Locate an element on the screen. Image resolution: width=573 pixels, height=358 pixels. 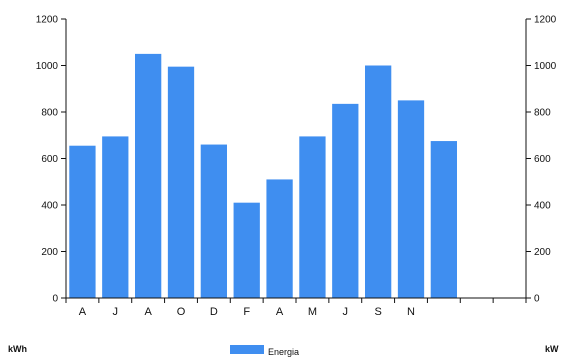
y-left-tick-label-1: 200 is located at coordinates (49, 252).